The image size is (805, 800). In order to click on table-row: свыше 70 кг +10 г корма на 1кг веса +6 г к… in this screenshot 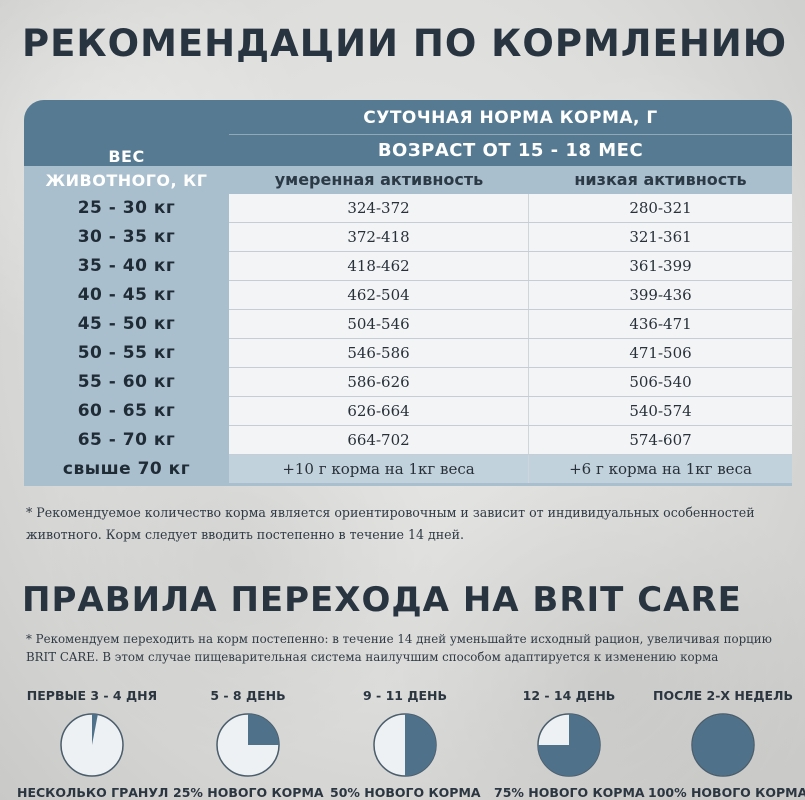, I will do `click(408, 469)`.